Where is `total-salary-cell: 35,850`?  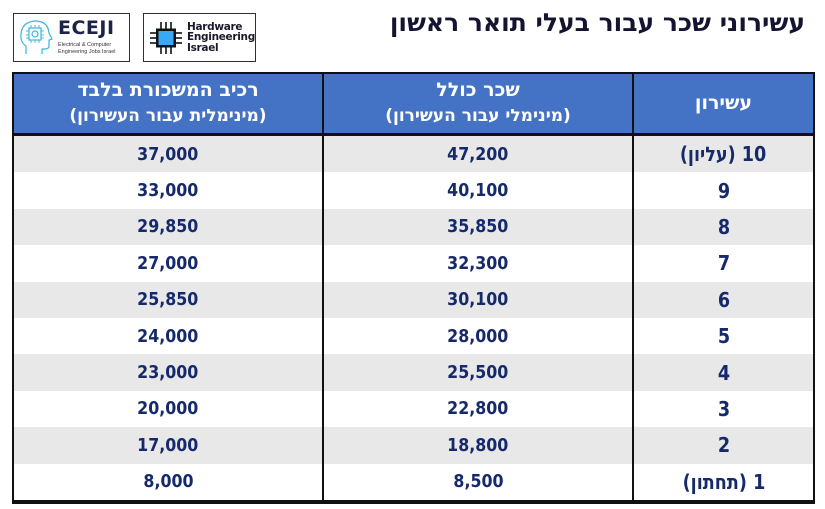
total-salary-cell: 35,850 is located at coordinates (478, 227).